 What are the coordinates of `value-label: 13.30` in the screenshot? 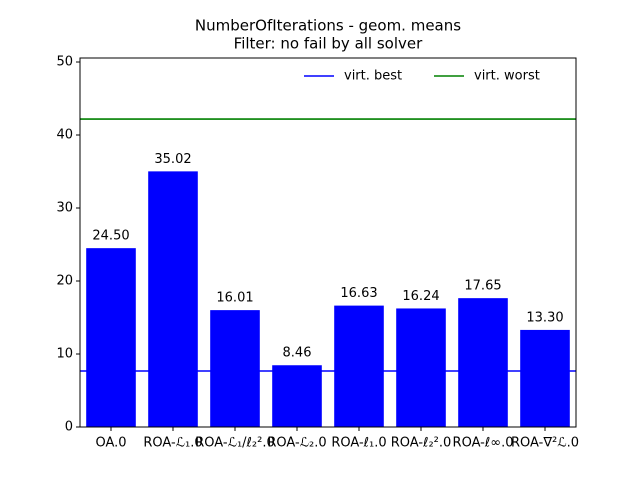 It's located at (544, 317).